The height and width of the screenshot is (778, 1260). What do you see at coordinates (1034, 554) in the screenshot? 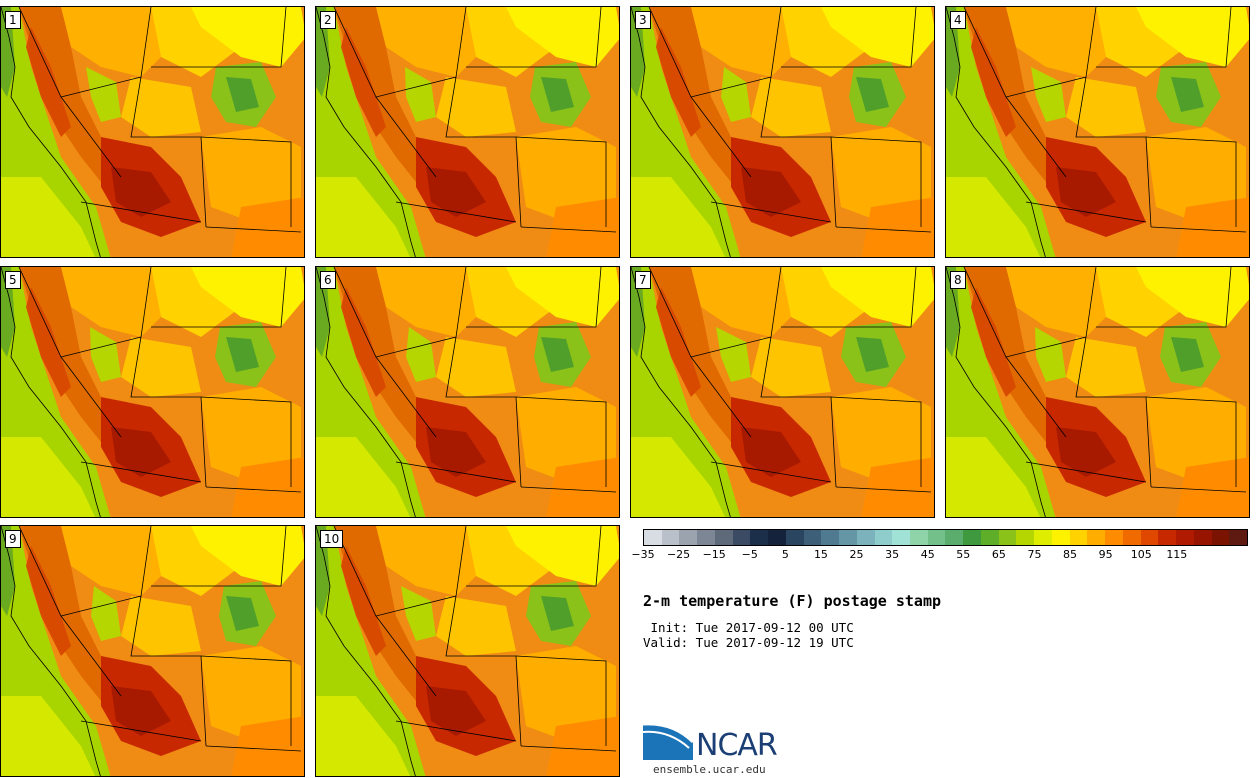
I see `colorbar-tick-label: 75` at bounding box center [1034, 554].